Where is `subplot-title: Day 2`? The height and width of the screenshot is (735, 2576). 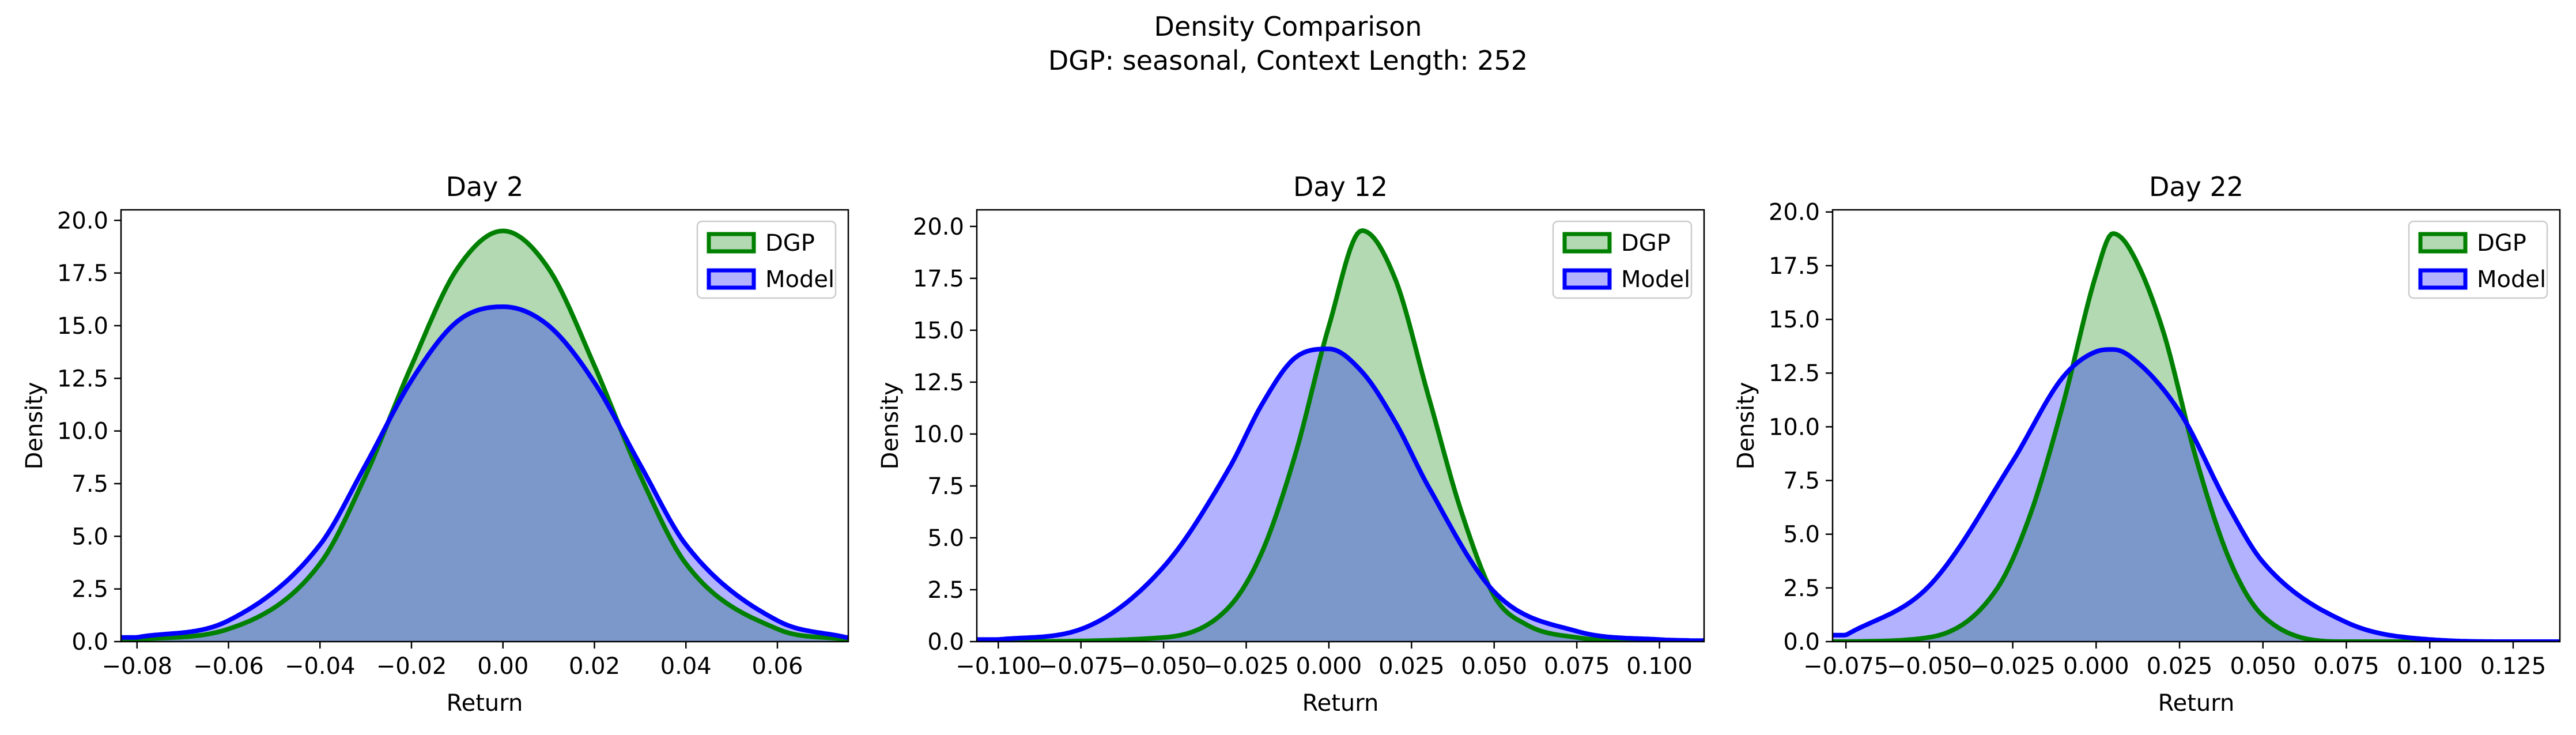
subplot-title: Day 2 is located at coordinates (485, 186).